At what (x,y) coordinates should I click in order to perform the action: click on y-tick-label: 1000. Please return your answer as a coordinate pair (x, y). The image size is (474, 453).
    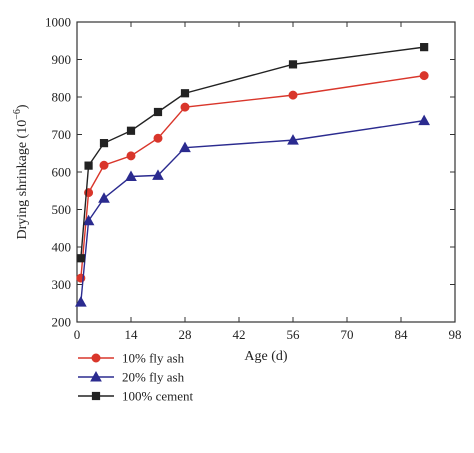
    Looking at the image, I should click on (58, 22).